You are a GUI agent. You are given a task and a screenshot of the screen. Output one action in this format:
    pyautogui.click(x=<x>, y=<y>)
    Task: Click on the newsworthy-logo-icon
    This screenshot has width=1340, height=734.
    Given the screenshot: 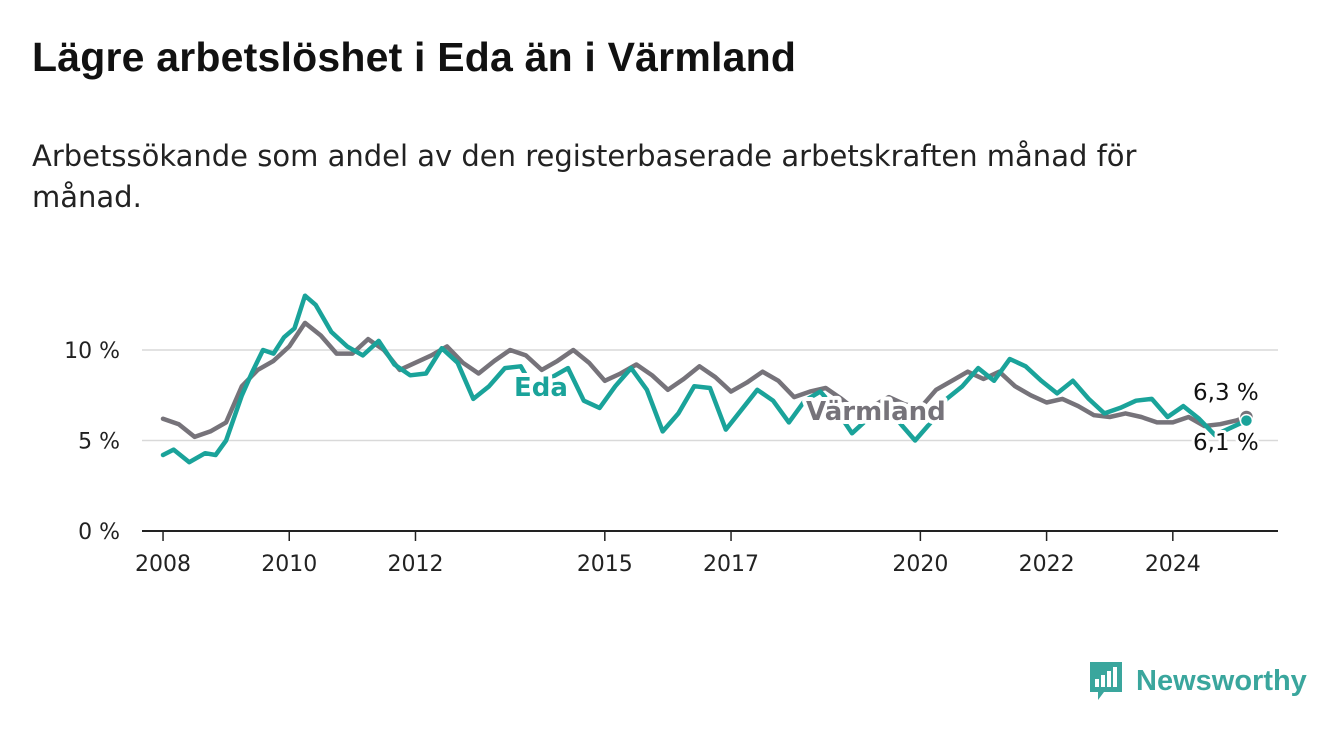 What is the action you would take?
    pyautogui.click(x=1106, y=681)
    